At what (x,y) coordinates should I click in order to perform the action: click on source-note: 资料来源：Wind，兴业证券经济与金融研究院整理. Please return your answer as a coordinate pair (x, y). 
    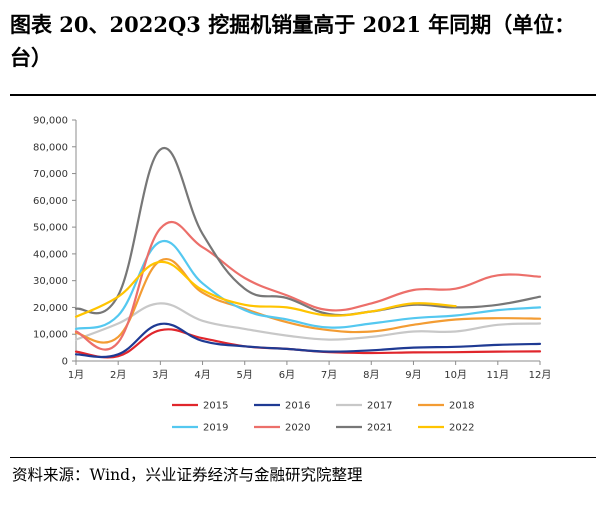
    Looking at the image, I should click on (187, 475).